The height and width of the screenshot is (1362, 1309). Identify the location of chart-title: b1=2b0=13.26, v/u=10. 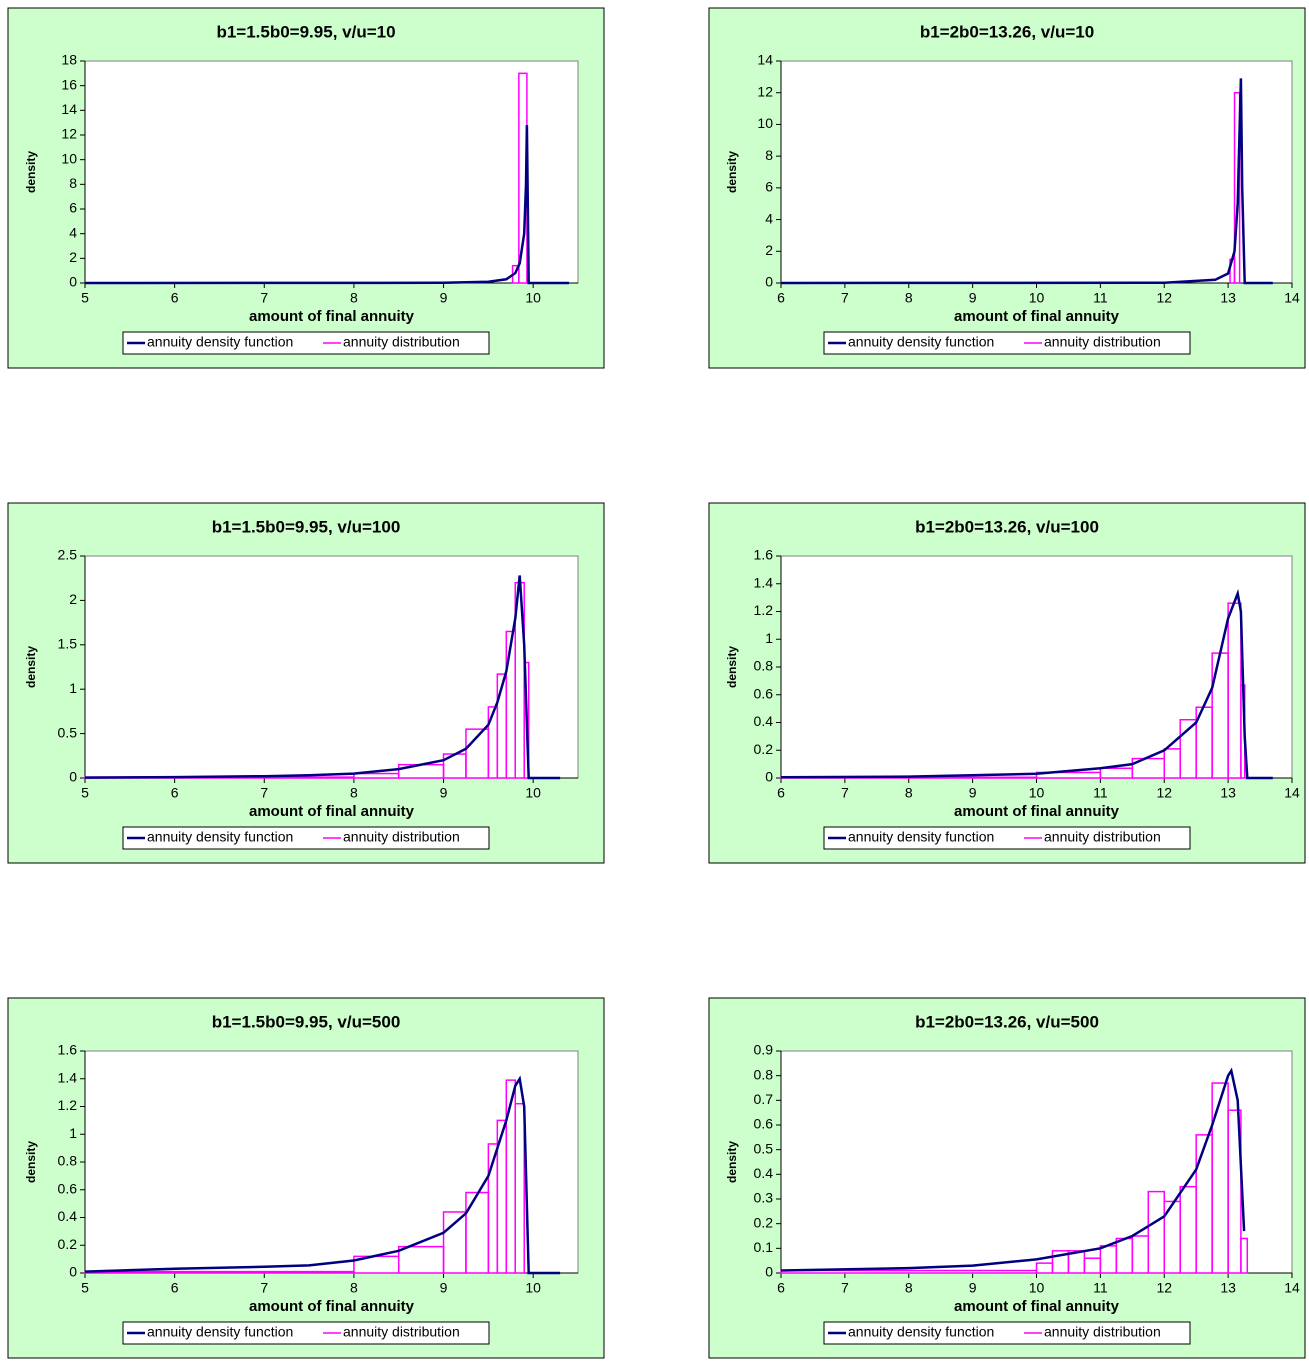
(1007, 31).